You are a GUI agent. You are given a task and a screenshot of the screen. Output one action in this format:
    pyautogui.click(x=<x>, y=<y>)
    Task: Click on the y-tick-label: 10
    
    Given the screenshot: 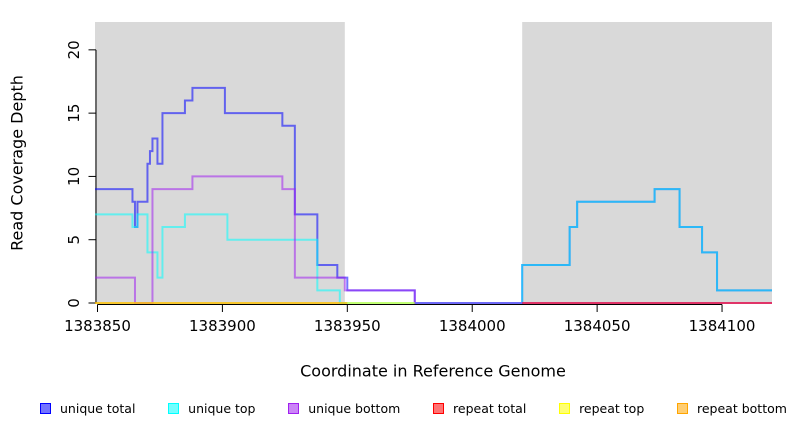 What is the action you would take?
    pyautogui.click(x=74, y=176)
    